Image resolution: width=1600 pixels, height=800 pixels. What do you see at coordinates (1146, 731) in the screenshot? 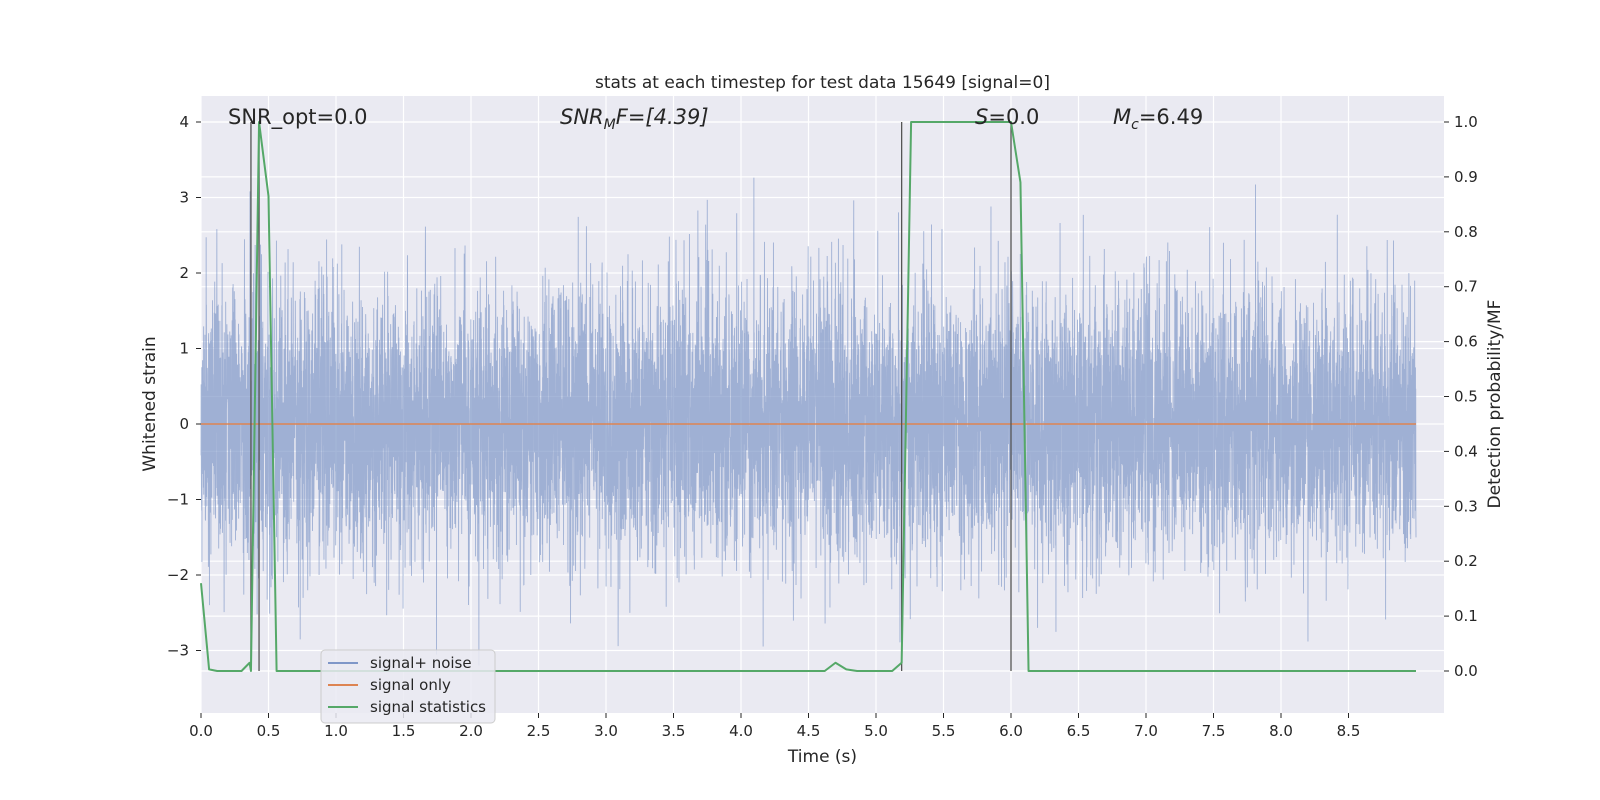
I see `x-tick-label: 7.0` at bounding box center [1146, 731].